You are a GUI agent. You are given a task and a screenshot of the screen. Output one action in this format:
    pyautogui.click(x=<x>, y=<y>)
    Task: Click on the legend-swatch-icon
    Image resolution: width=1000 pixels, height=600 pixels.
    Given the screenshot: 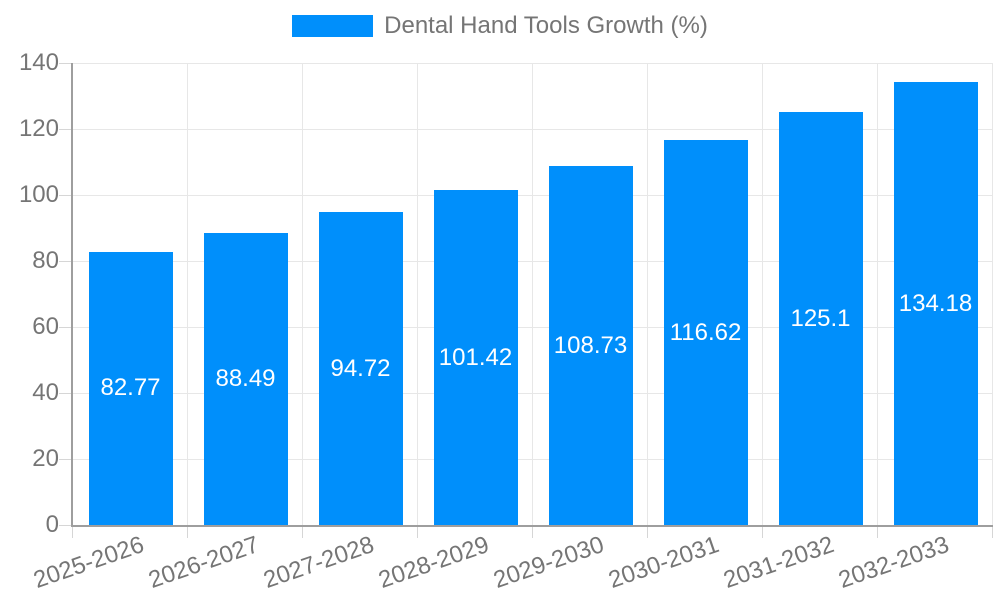 What is the action you would take?
    pyautogui.click(x=333, y=26)
    